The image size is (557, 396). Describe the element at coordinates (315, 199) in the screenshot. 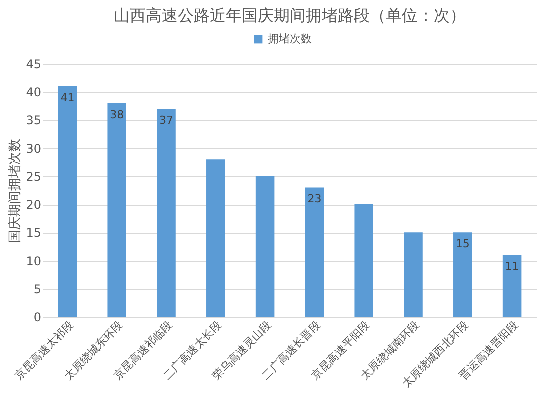

I see `text: 23` at that location.